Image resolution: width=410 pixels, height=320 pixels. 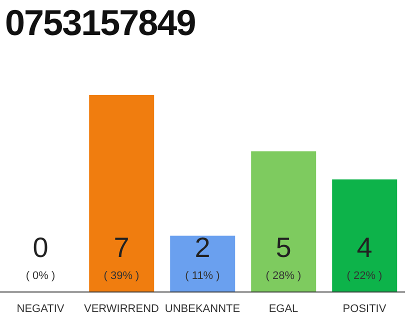 What do you see at coordinates (202, 247) in the screenshot?
I see `data-label: 2` at bounding box center [202, 247].